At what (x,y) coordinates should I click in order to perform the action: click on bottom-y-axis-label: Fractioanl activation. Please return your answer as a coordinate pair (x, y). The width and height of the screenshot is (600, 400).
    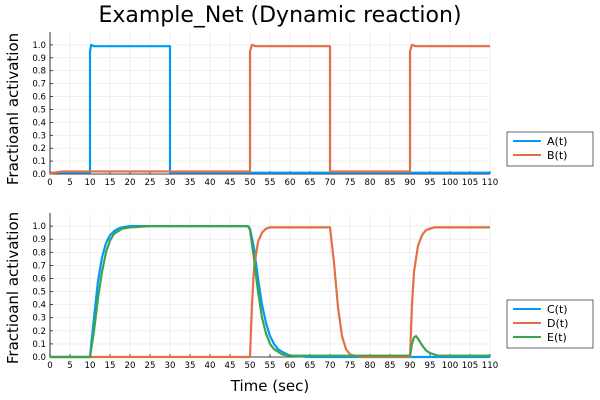
    Looking at the image, I should click on (13, 288).